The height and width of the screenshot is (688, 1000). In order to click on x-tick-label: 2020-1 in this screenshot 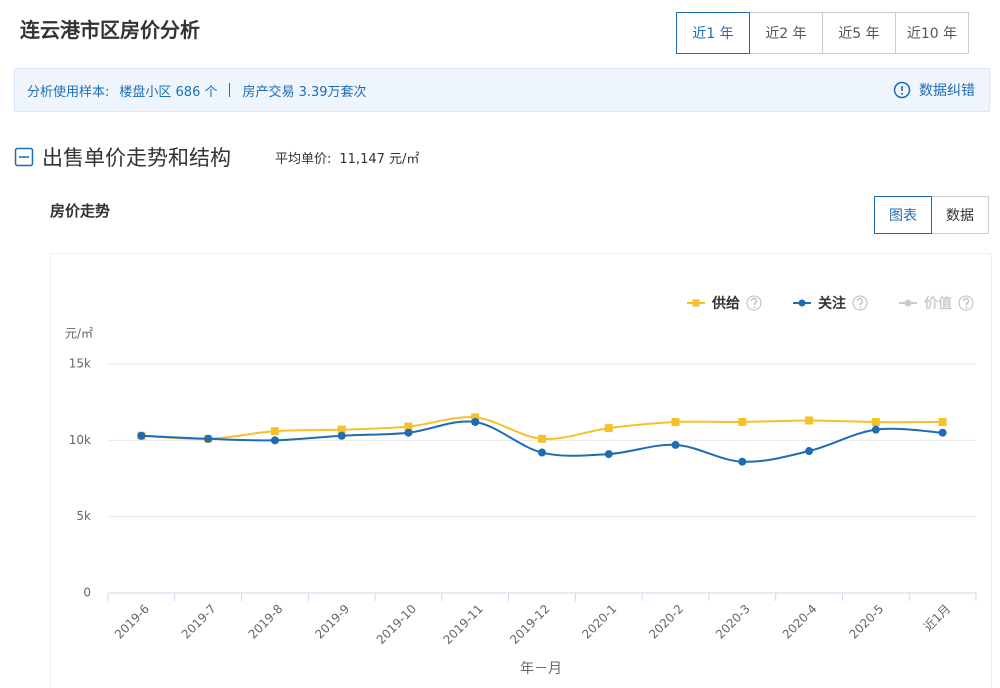, I will do `click(599, 622)`.